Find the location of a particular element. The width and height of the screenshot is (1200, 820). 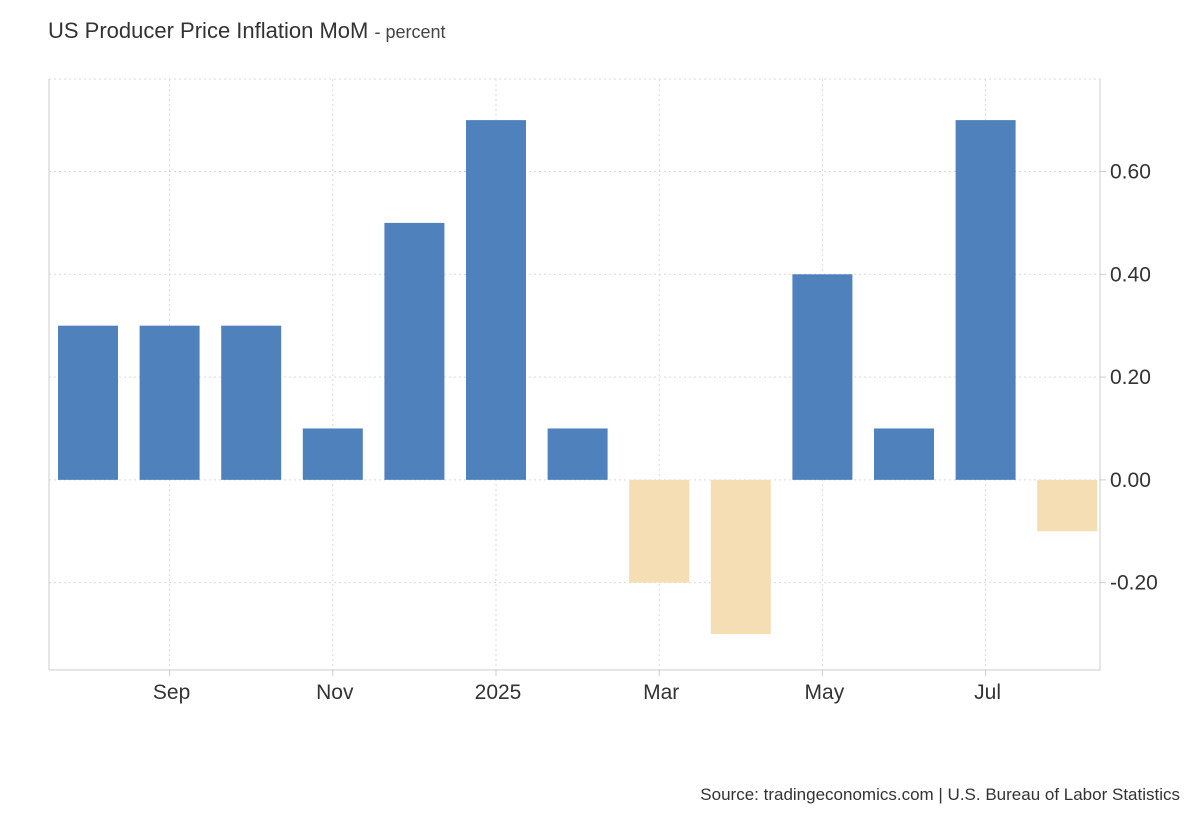

y-tick-label: 0.20 is located at coordinates (1130, 377).